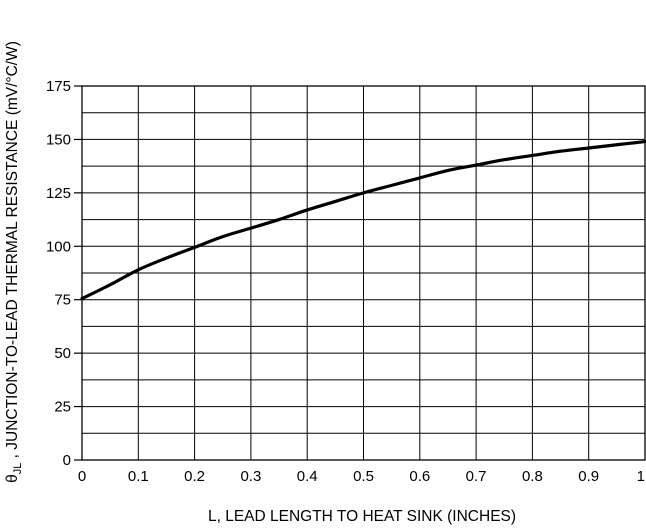 The image size is (646, 532). What do you see at coordinates (67, 460) in the screenshot?
I see `y-tick-label: 0` at bounding box center [67, 460].